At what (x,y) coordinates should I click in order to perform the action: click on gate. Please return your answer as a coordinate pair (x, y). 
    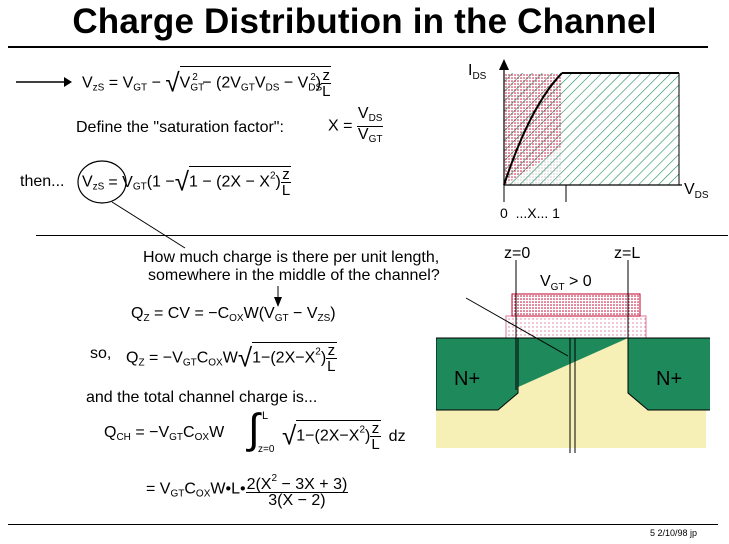
    Looking at the image, I should click on (576, 305).